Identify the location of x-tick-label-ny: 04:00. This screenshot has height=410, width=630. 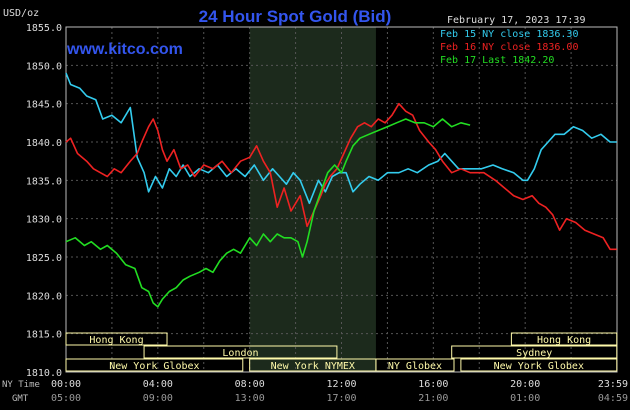
(158, 384).